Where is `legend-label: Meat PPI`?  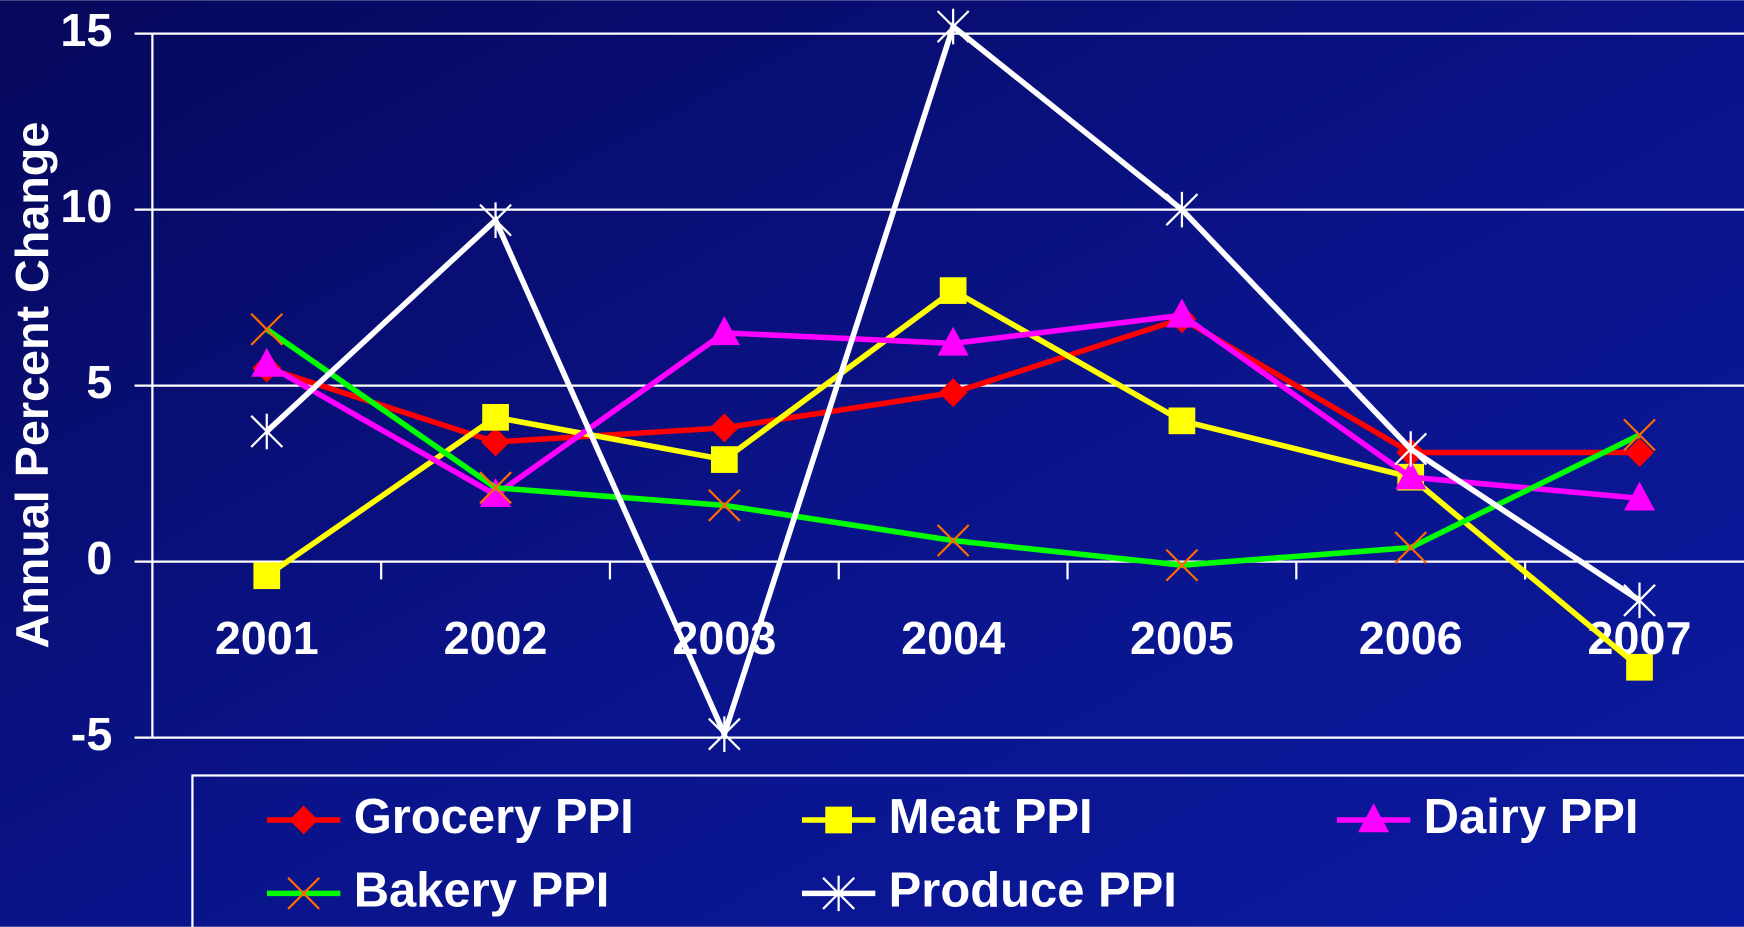
legend-label: Meat PPI is located at coordinates (991, 817).